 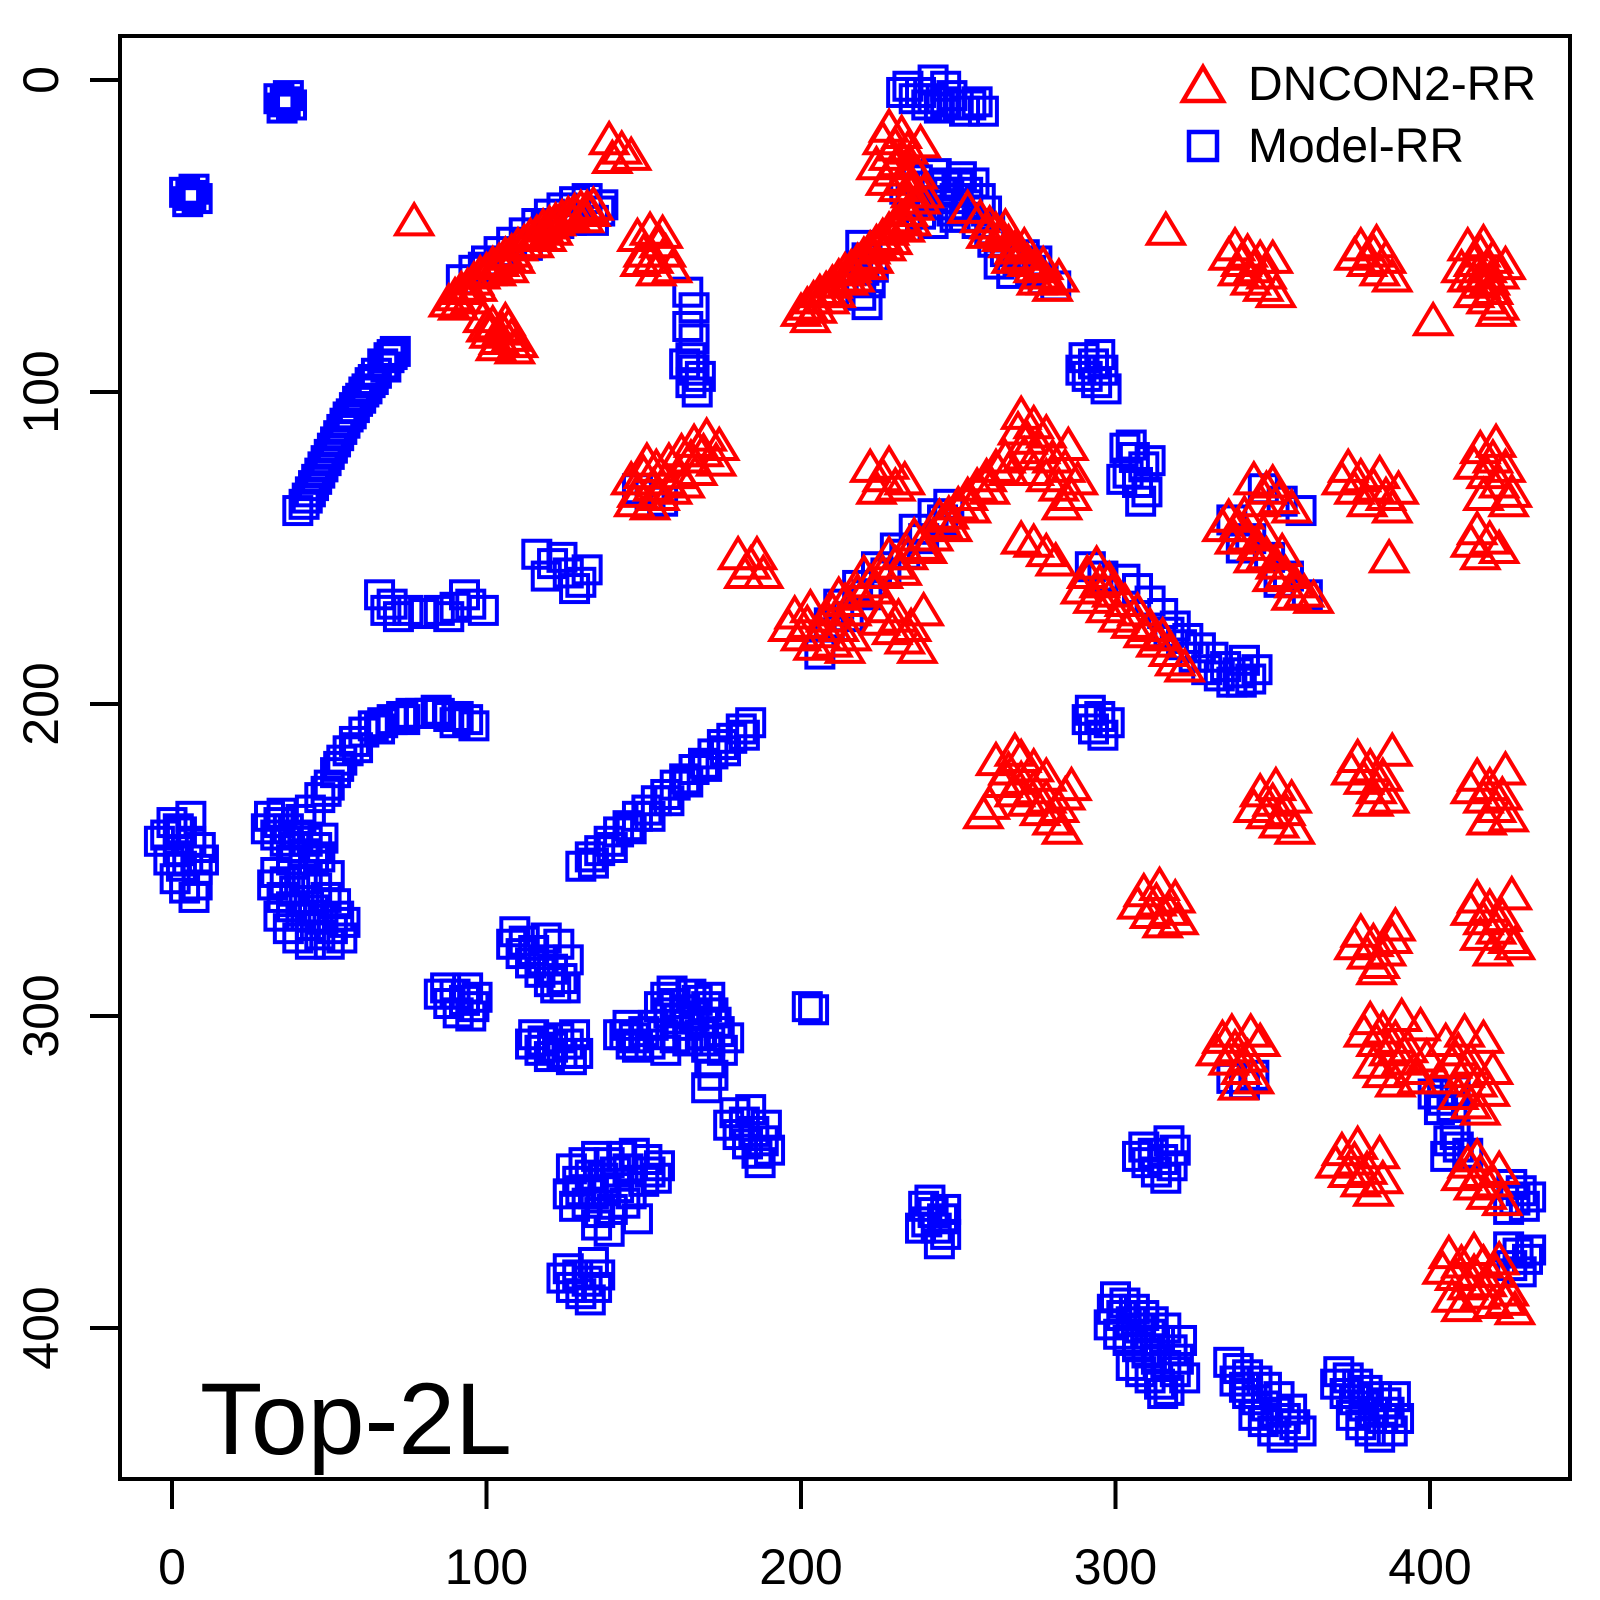 I want to click on y-tick-label: 100, so click(x=41, y=391).